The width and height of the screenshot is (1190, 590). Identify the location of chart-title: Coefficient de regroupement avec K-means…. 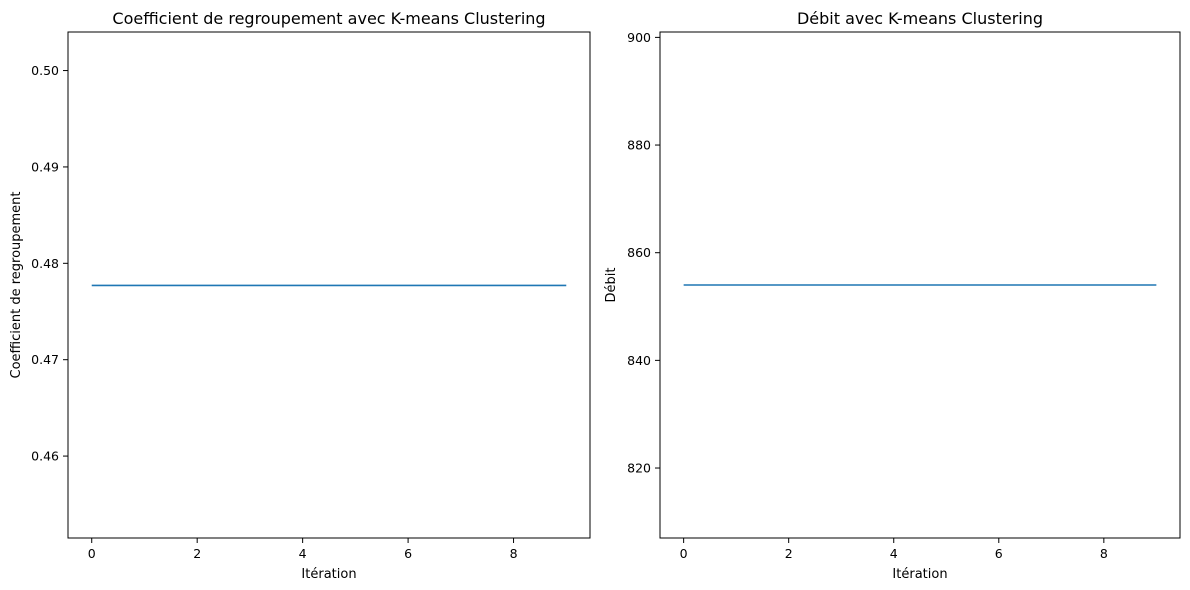
(328, 18).